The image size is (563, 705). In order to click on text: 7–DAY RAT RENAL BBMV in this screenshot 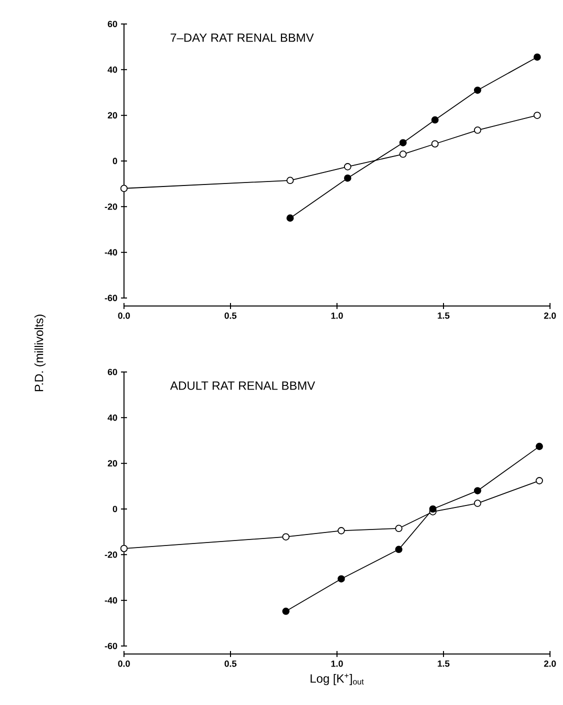, I will do `click(242, 38)`.